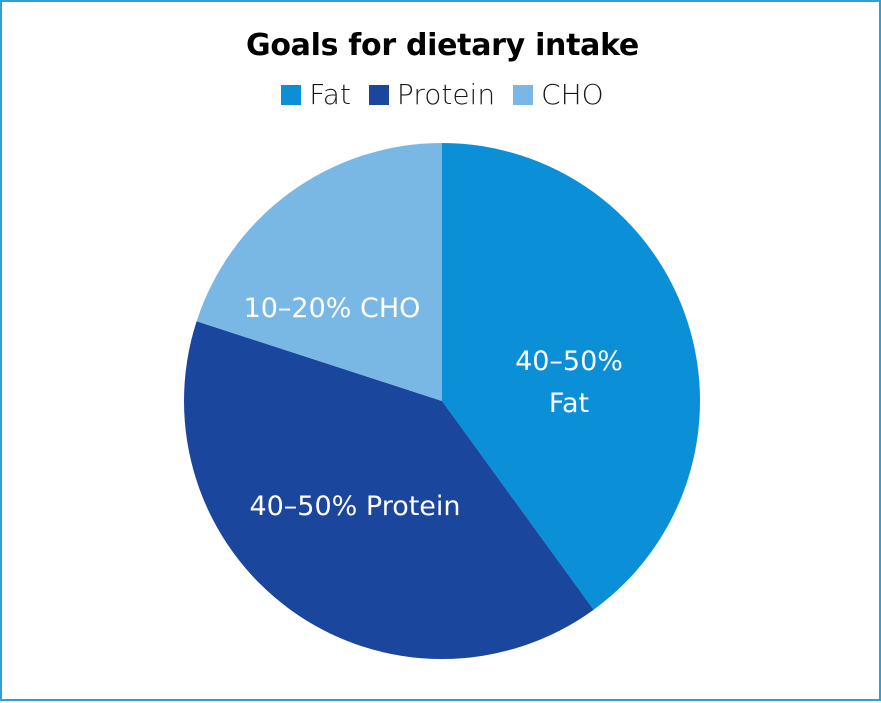 The width and height of the screenshot is (881, 703). I want to click on slice-label-fat: 40–50% Fat, so click(569, 382).